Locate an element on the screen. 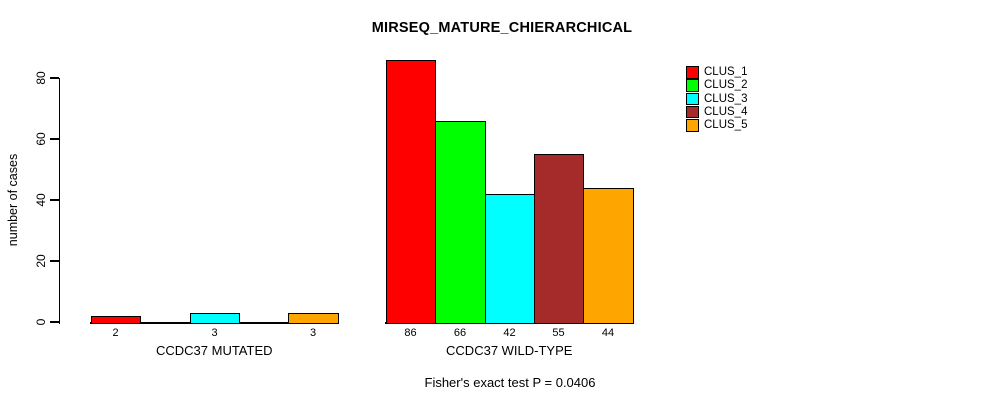  y-axis-tick-label: 60 is located at coordinates (41, 139).